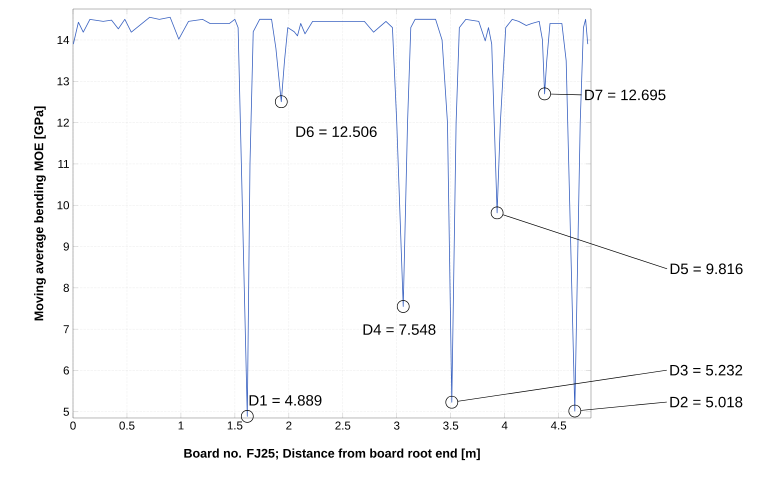  Describe the element at coordinates (706, 370) in the screenshot. I see `annotation: D3 = 5.232` at that location.